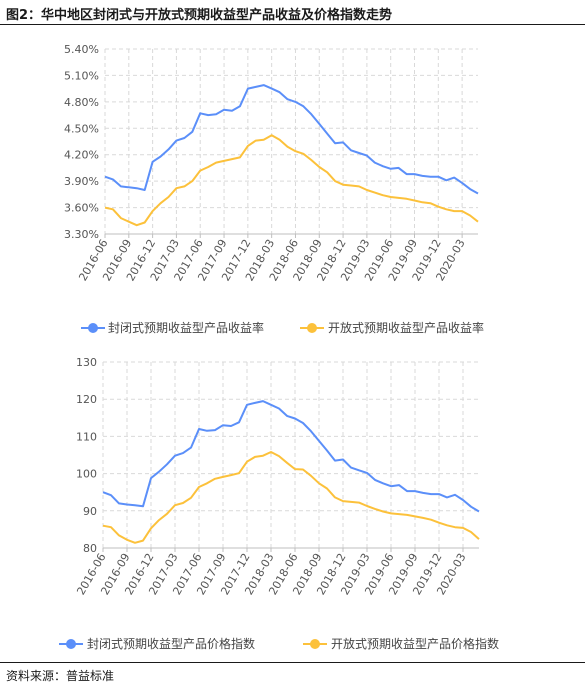 The width and height of the screenshot is (585, 689). What do you see at coordinates (186, 327) in the screenshot?
I see `legend-label: 封闭式预期收益型产品收益率` at bounding box center [186, 327].